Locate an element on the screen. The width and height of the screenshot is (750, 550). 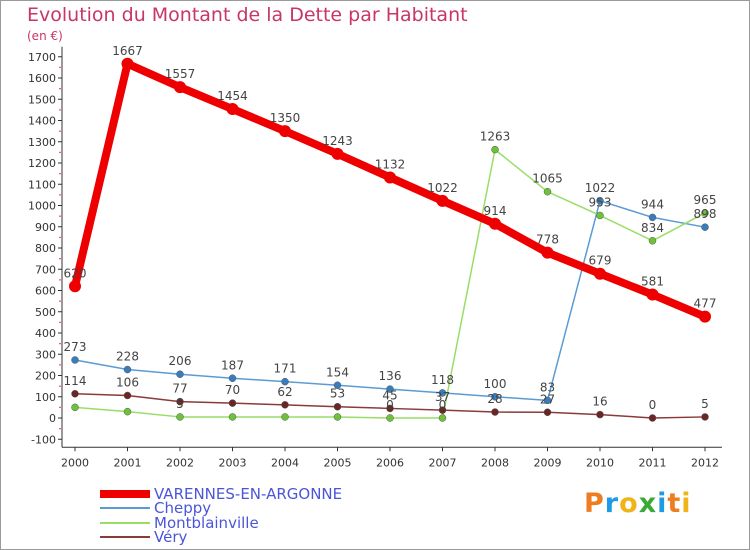
data-label-varennes: 1132 is located at coordinates (390, 164).